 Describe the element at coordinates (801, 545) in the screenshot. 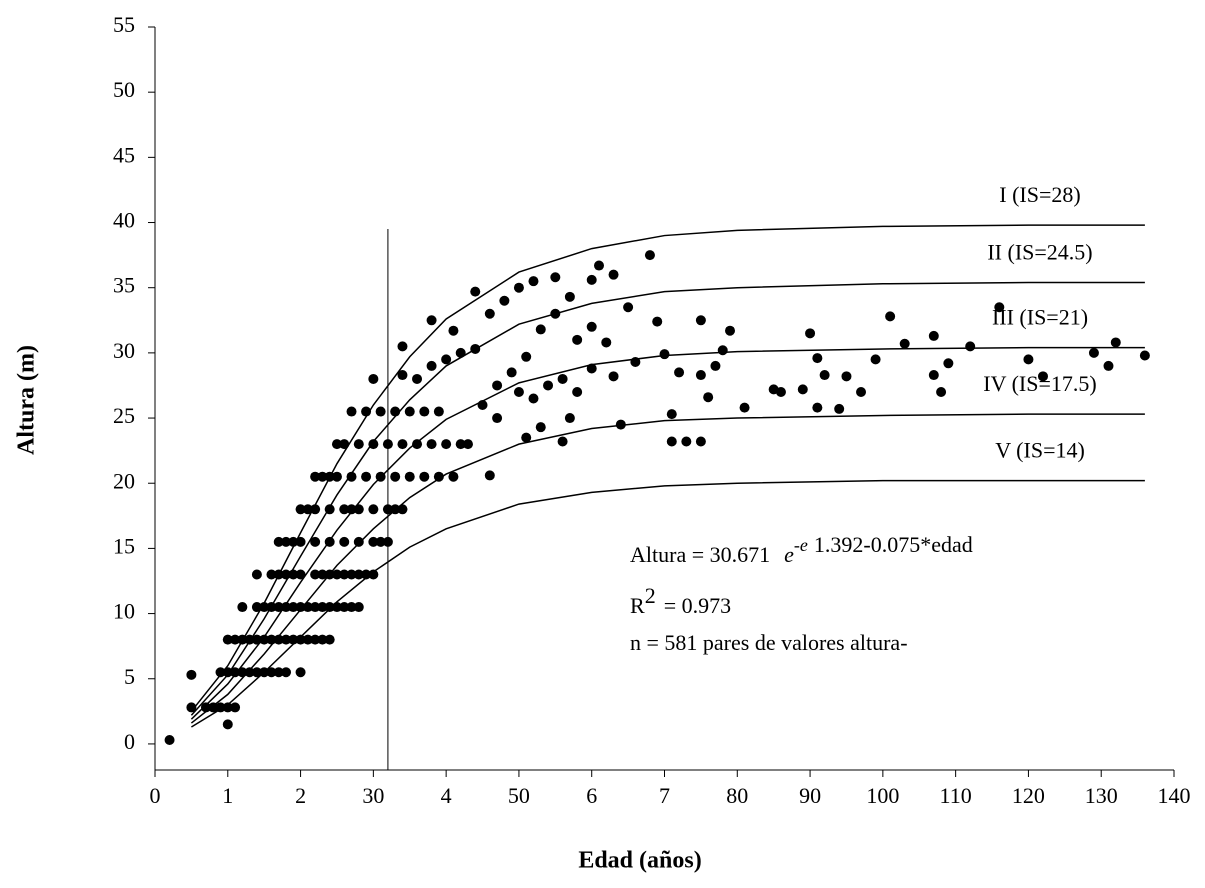

I see `equation-exponent: -e` at that location.